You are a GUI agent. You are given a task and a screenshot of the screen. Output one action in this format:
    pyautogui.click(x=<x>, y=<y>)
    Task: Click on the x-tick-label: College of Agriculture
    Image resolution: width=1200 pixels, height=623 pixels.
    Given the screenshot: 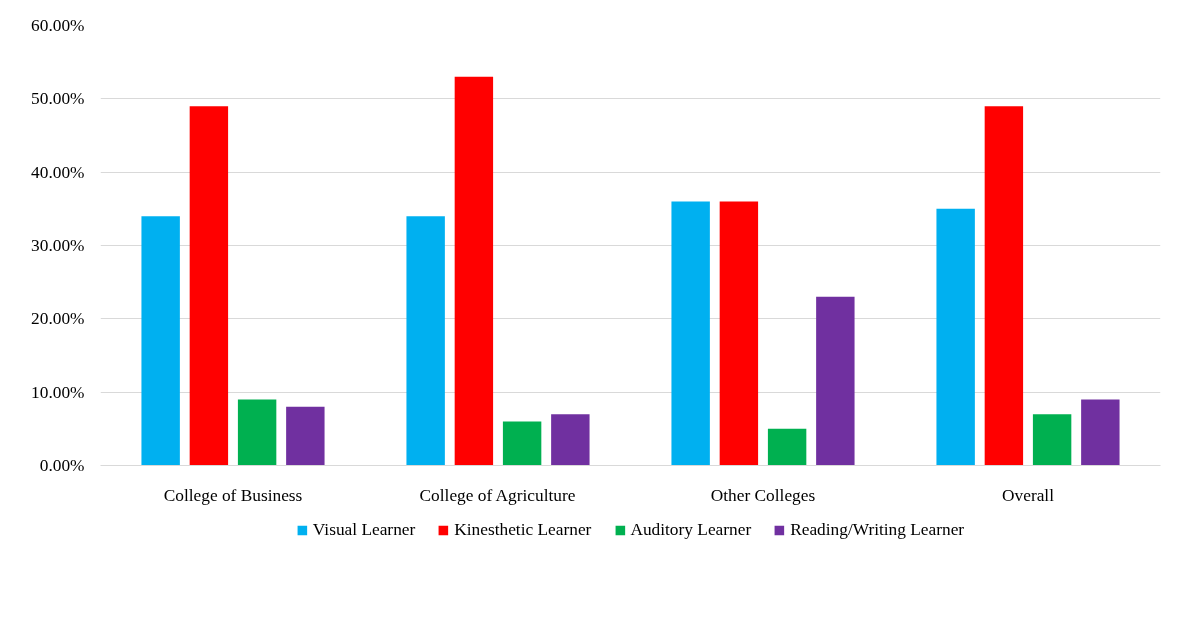 What is the action you would take?
    pyautogui.click(x=497, y=495)
    